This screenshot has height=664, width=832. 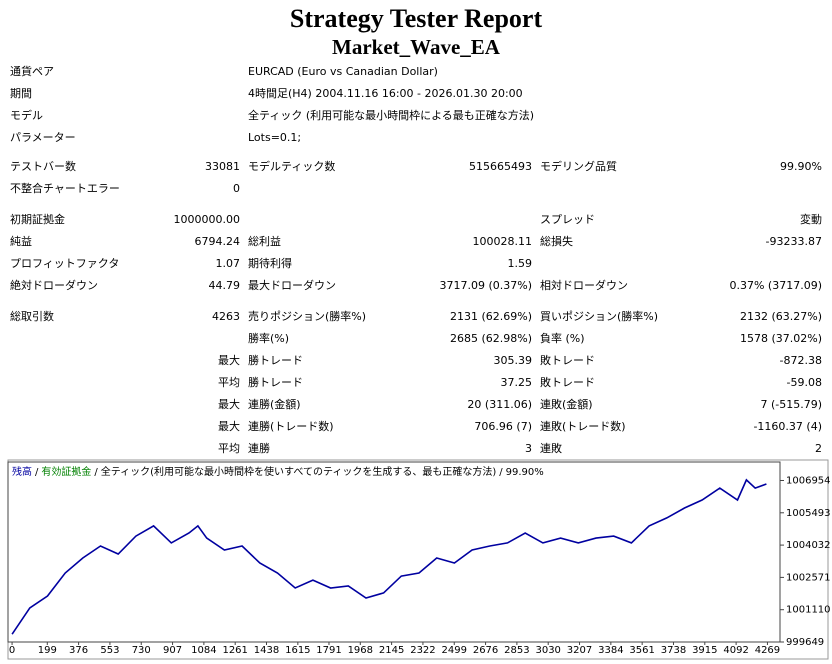 I want to click on stat-value: 3, so click(x=528, y=448).